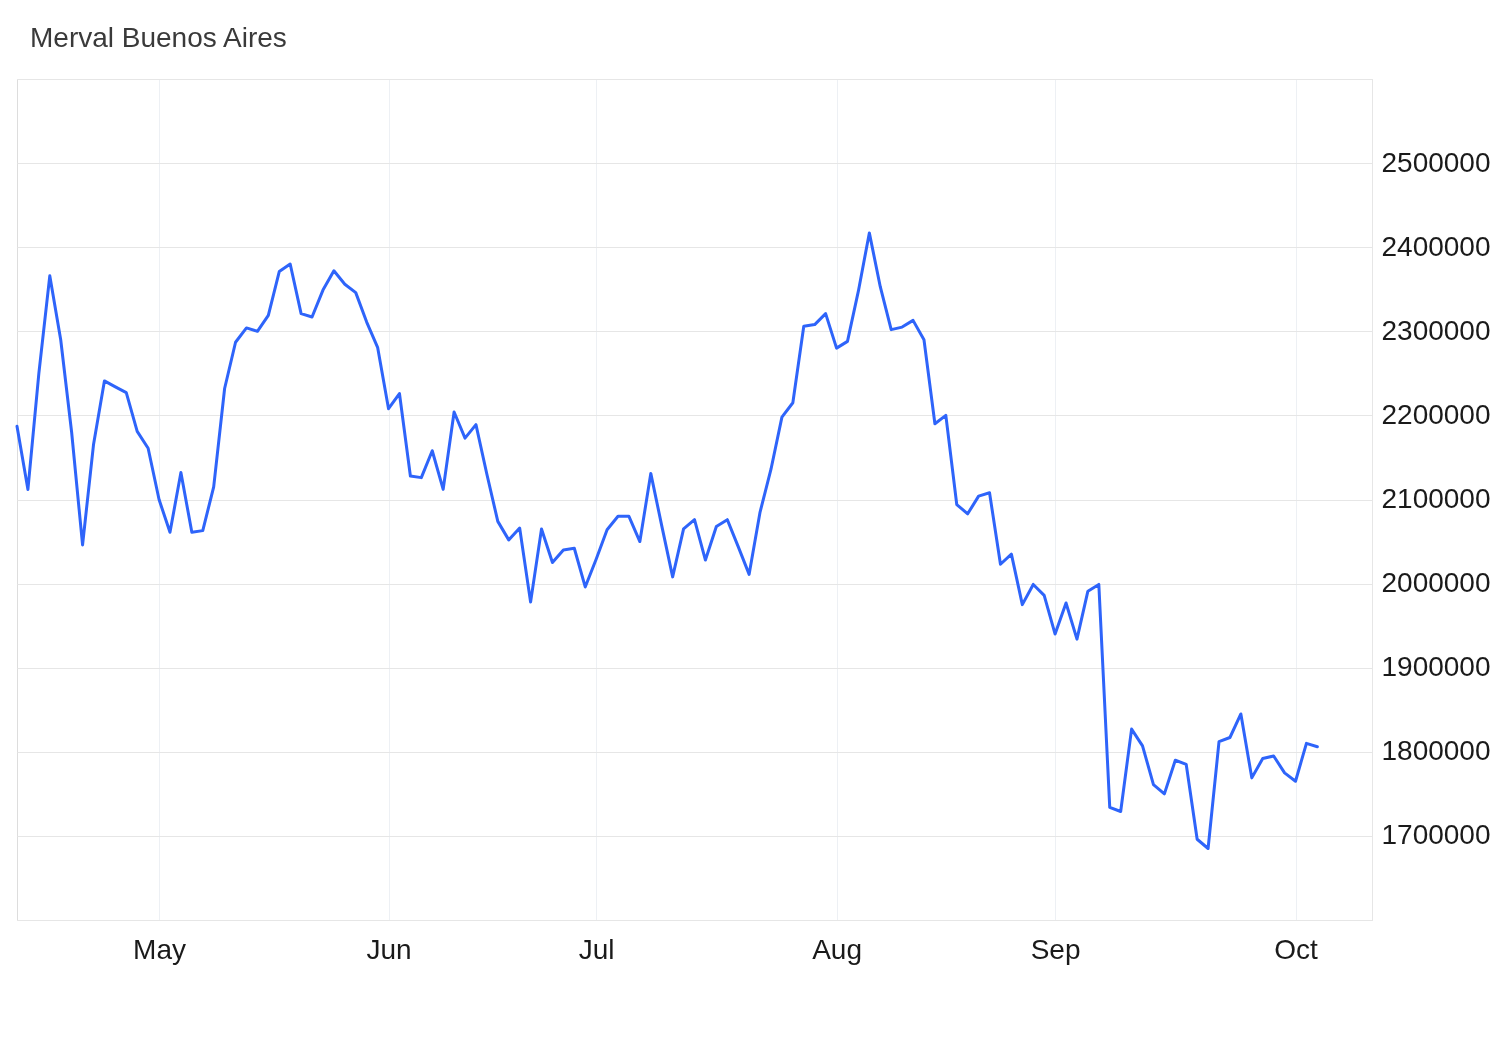  What do you see at coordinates (1436, 330) in the screenshot?
I see `y-tick-label: 2300000` at bounding box center [1436, 330].